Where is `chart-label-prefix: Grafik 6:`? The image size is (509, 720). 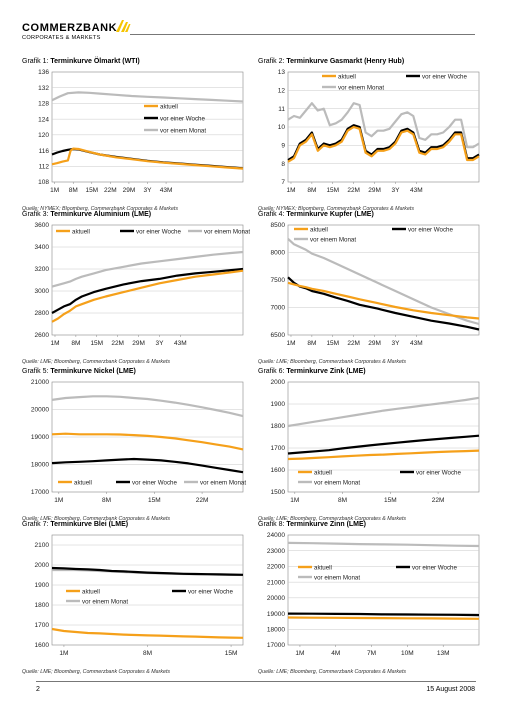
chart-label-prefix: Grafik 6: is located at coordinates (271, 371).